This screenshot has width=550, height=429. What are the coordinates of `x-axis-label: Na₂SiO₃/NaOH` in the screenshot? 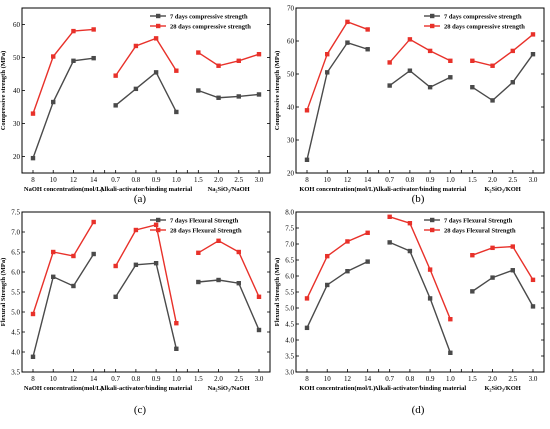 It's located at (229, 189).